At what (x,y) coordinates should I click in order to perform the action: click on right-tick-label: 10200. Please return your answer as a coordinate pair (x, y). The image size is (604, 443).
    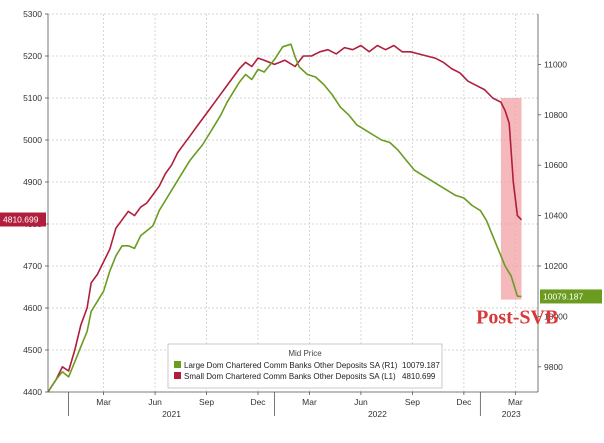
    Looking at the image, I should click on (556, 266).